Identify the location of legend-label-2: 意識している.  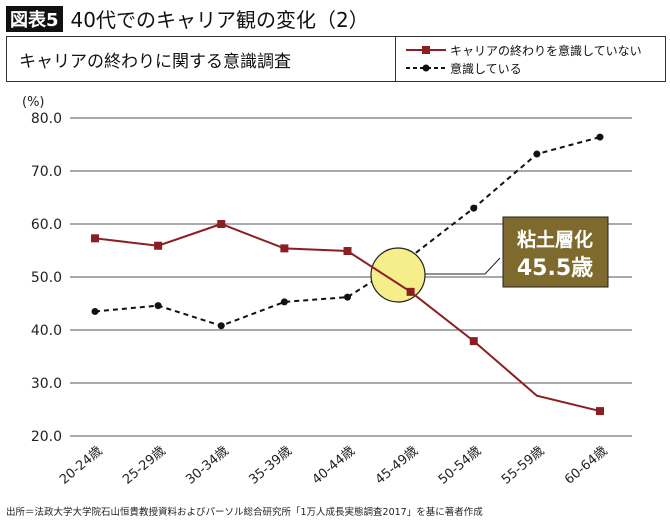
(486, 68).